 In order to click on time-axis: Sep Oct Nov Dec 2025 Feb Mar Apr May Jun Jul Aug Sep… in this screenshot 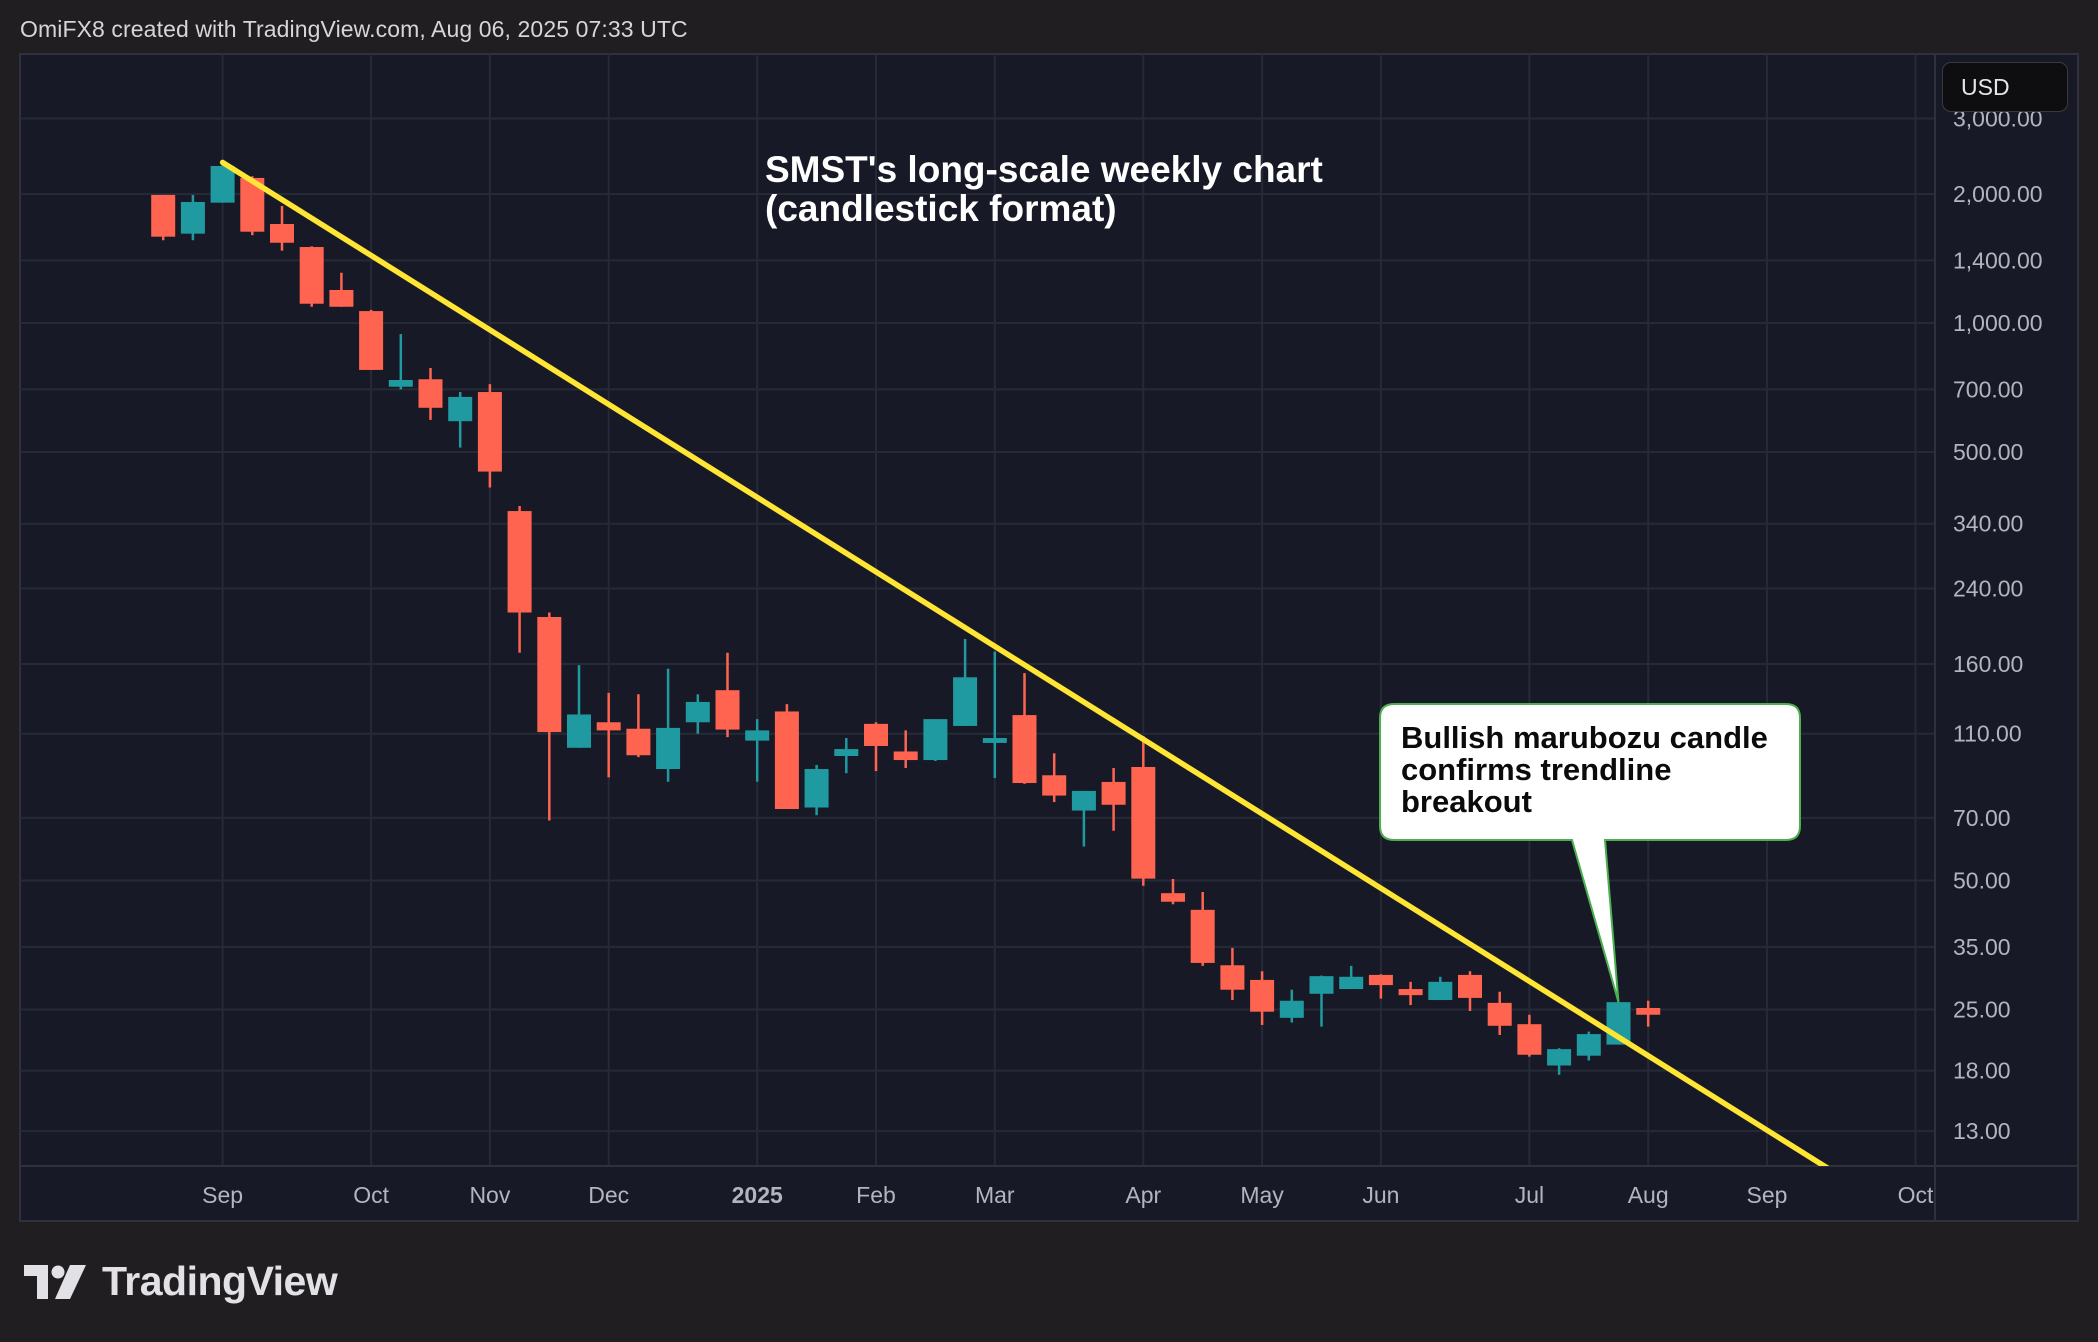, I will do `click(1068, 1195)`.